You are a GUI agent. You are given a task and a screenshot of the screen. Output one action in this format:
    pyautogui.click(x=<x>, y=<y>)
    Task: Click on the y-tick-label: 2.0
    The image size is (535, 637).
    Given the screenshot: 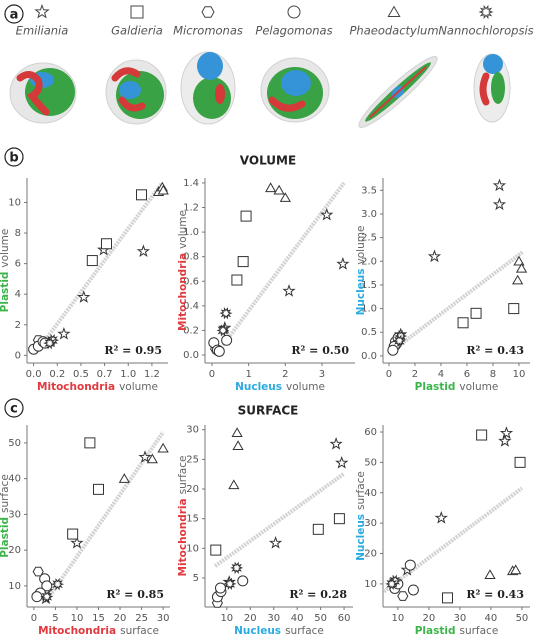 What is the action you would take?
    pyautogui.click(x=369, y=261)
    